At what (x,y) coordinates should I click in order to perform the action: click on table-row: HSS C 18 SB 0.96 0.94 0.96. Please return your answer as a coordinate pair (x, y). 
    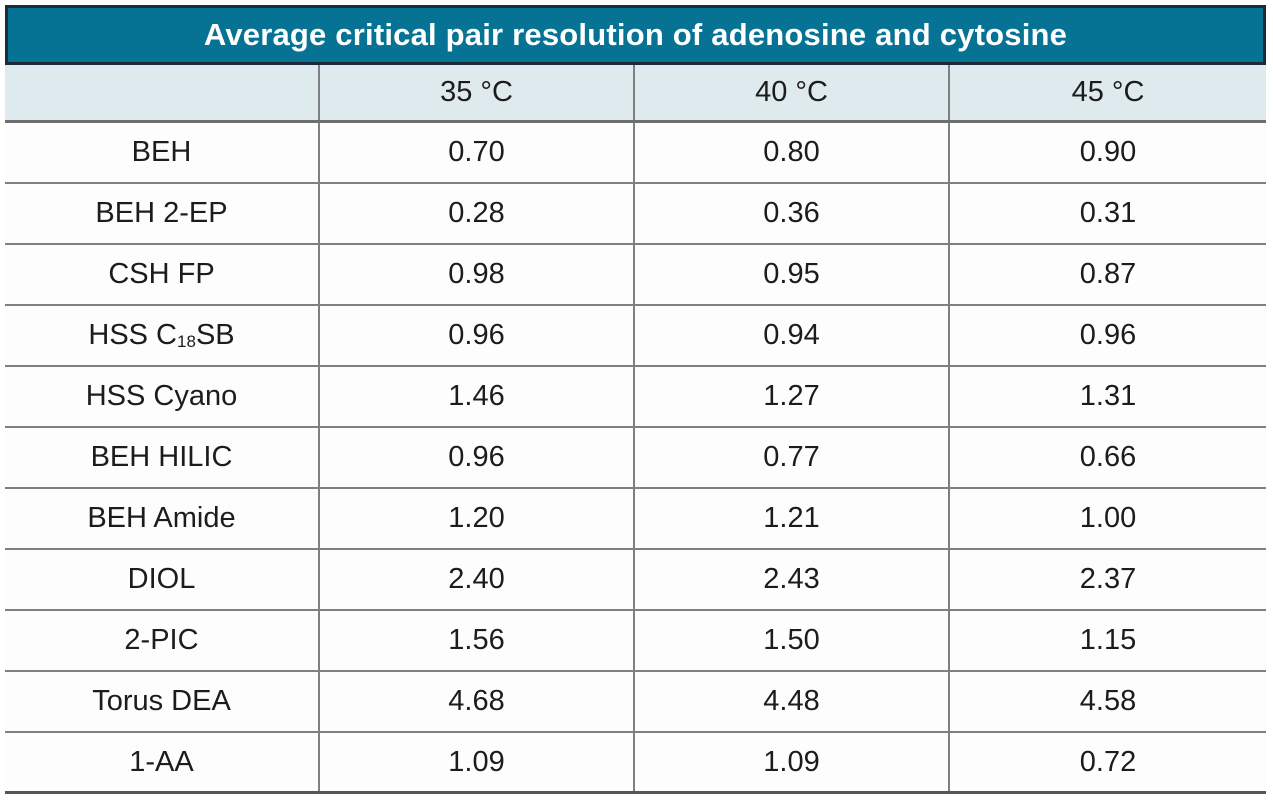
    Looking at the image, I should click on (635, 336).